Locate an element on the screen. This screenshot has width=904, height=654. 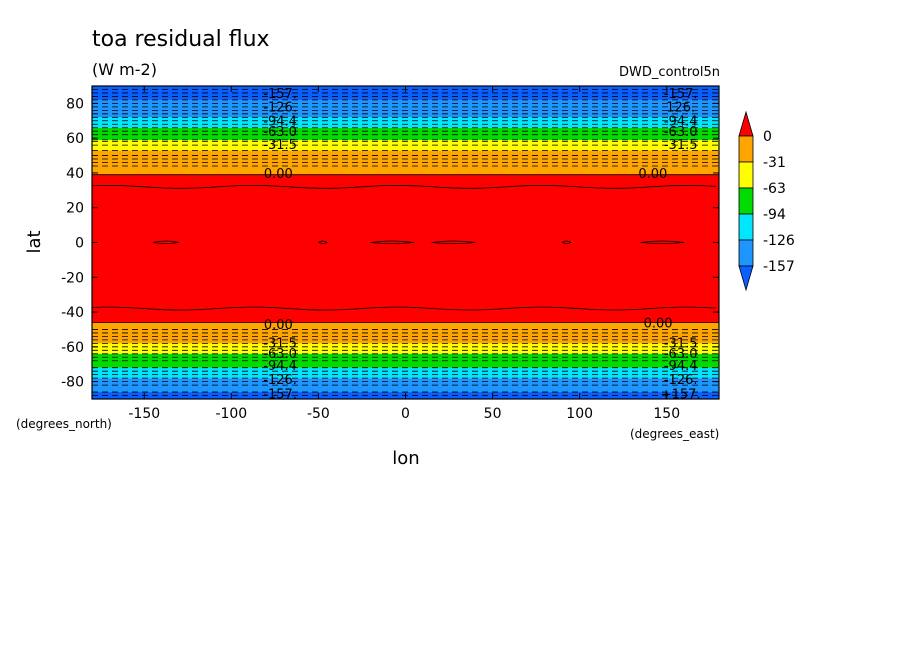
contour-label-2: -126. is located at coordinates (280, 108).